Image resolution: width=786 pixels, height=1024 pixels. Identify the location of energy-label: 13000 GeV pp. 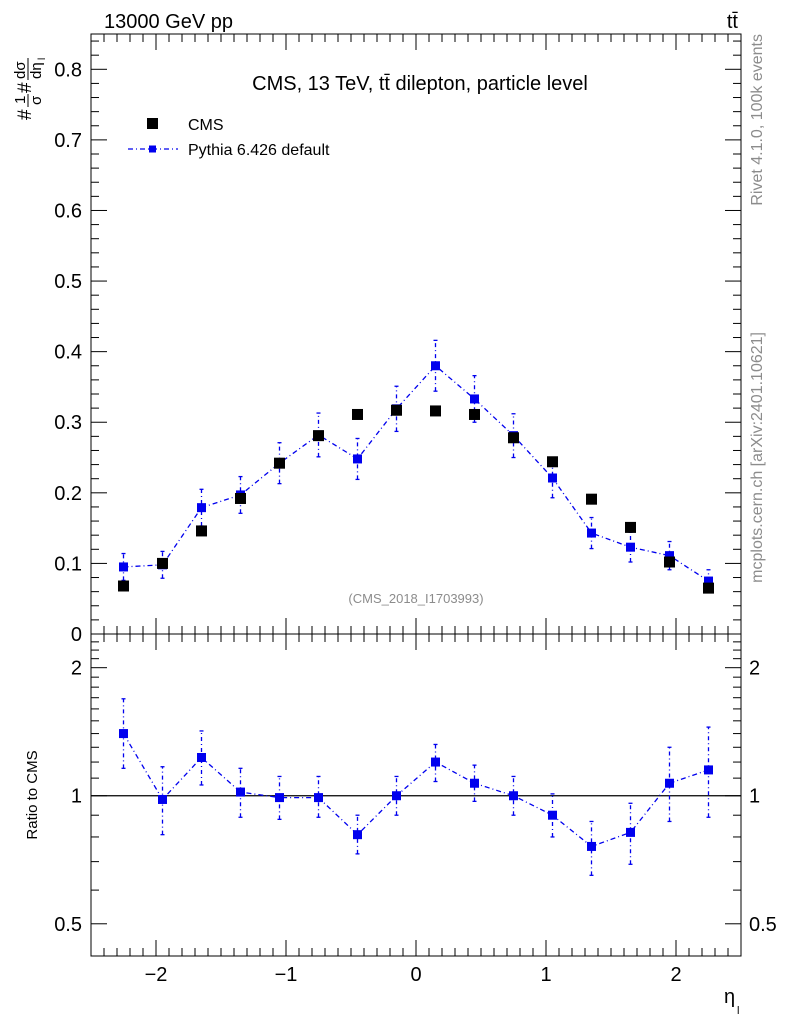
(168, 22).